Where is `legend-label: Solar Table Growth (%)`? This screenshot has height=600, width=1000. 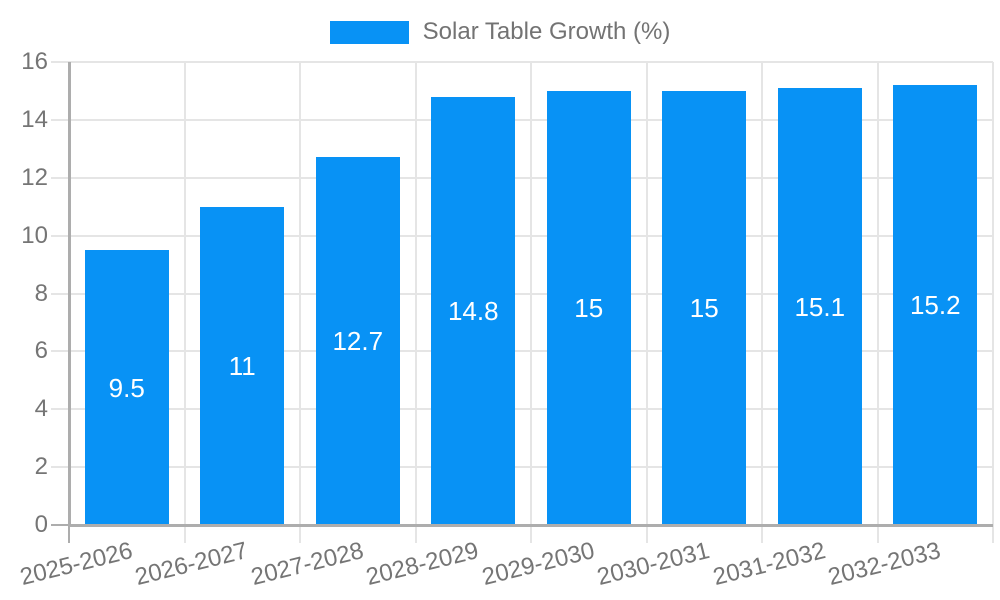
legend-label: Solar Table Growth (%) is located at coordinates (546, 31).